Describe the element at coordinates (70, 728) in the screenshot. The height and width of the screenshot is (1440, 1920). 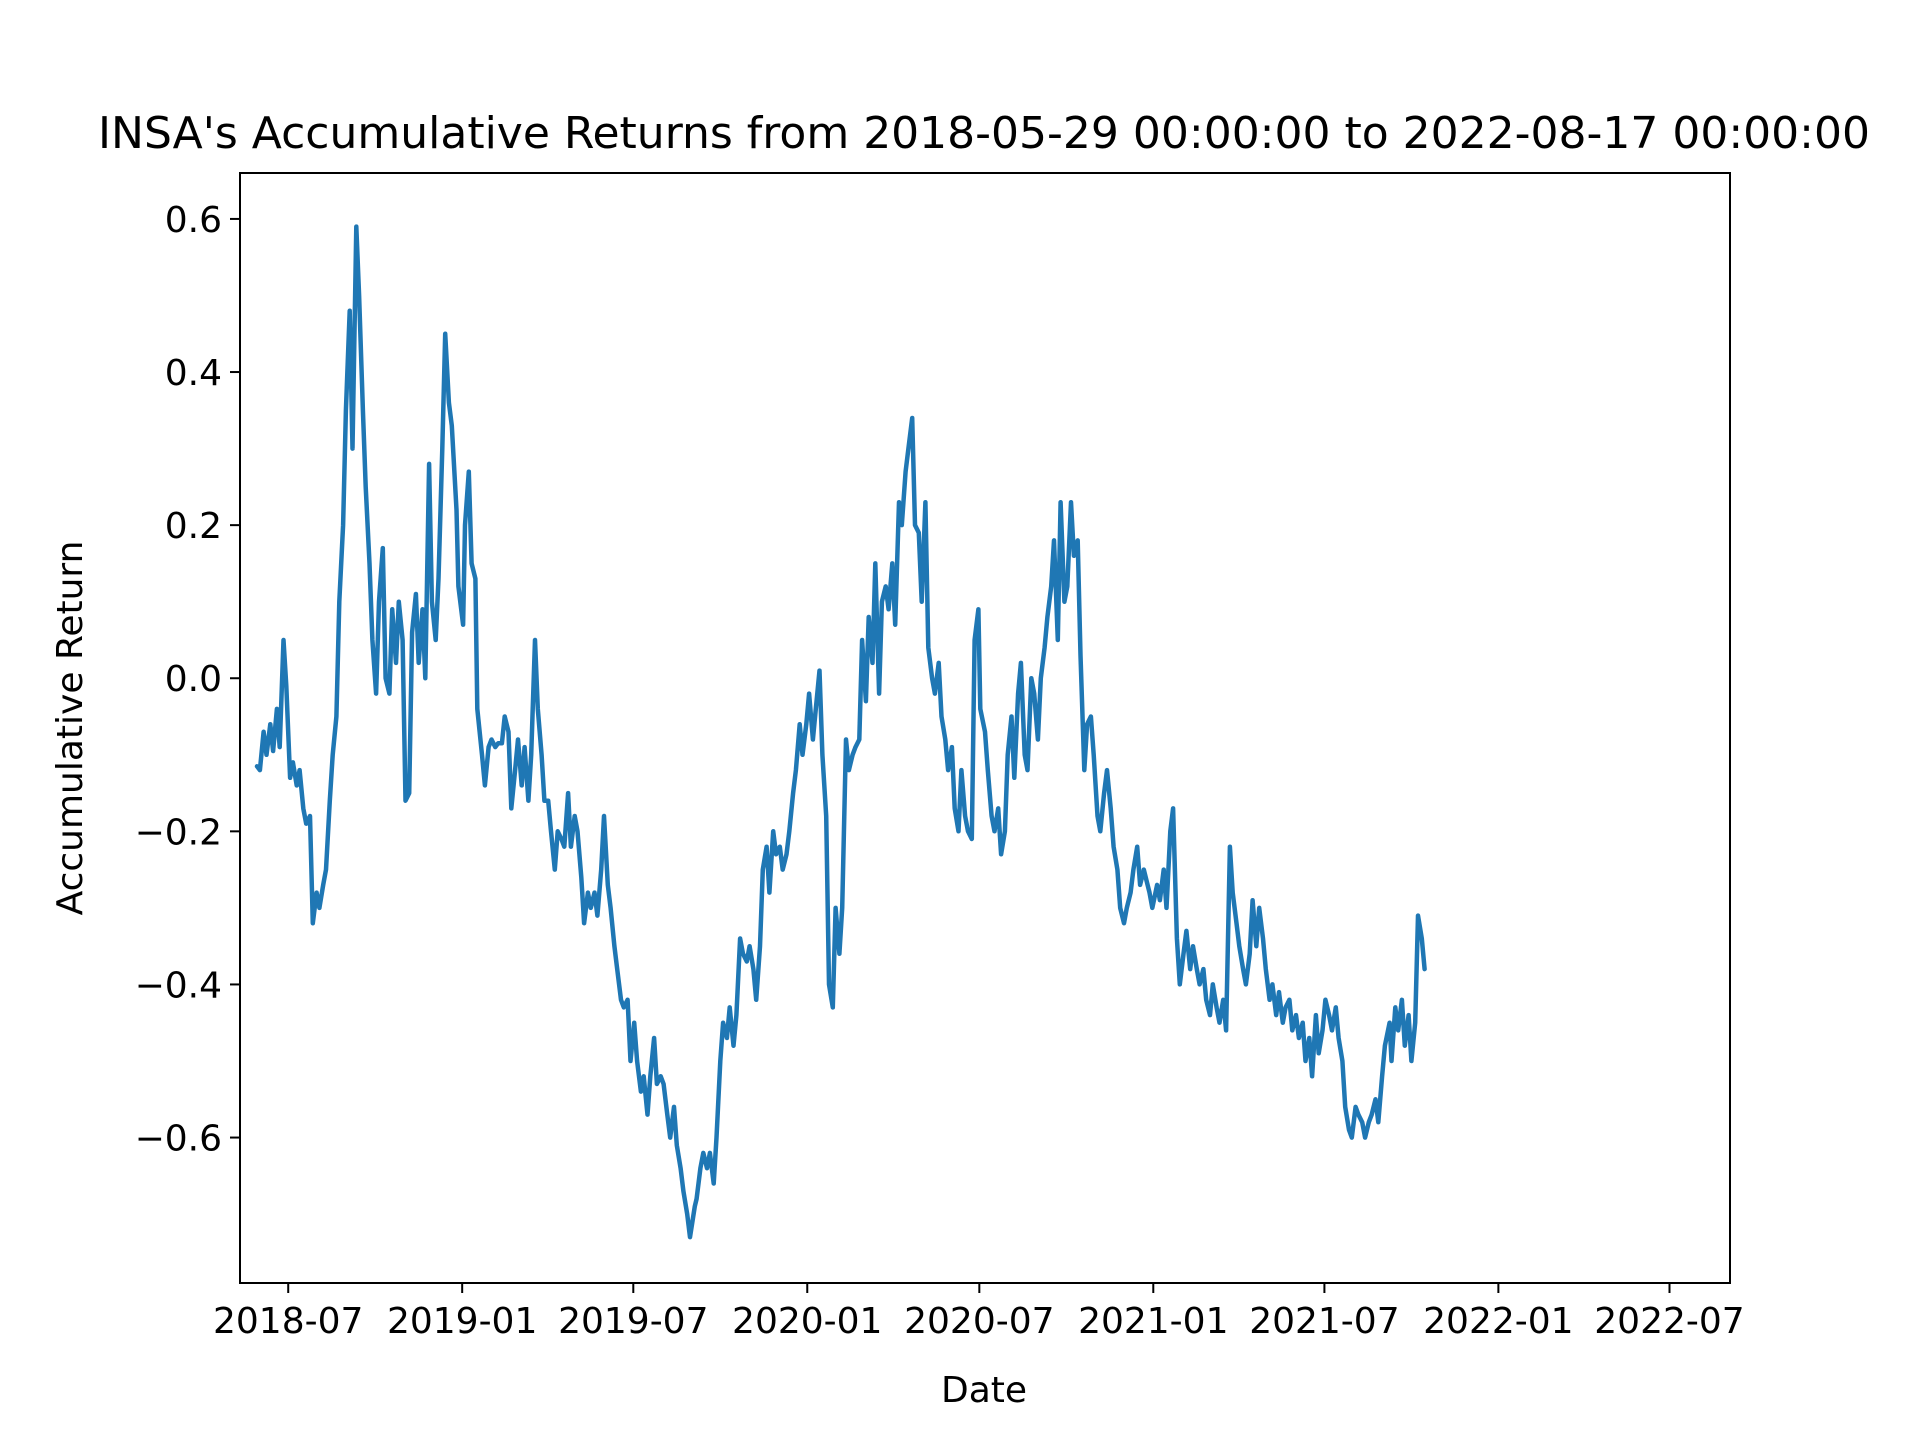
I see `y-axis-label: Accumulative Return` at that location.